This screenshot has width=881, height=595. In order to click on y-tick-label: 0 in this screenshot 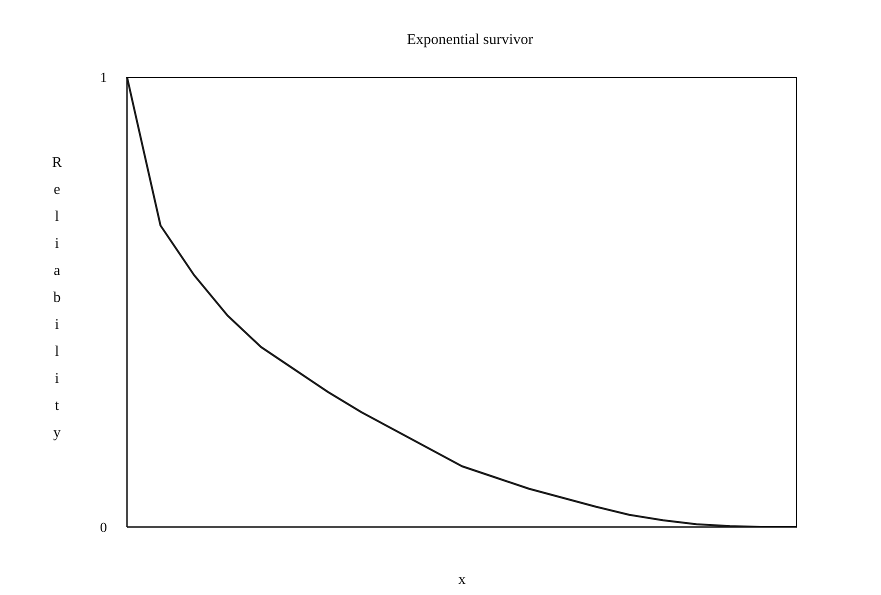, I will do `click(103, 528)`.